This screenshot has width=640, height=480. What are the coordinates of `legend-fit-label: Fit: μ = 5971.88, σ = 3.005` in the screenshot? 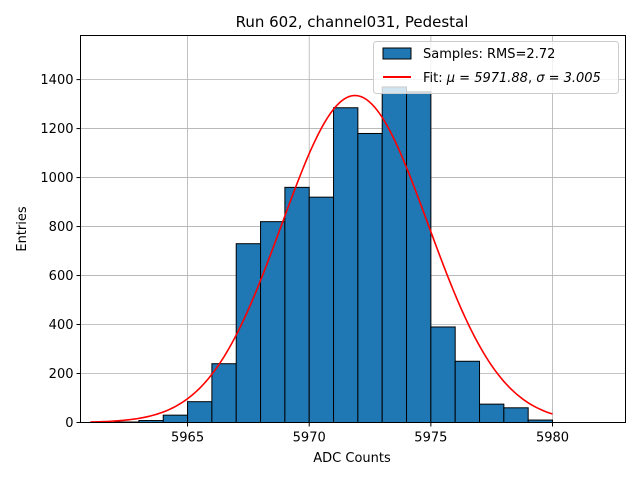 It's located at (512, 78).